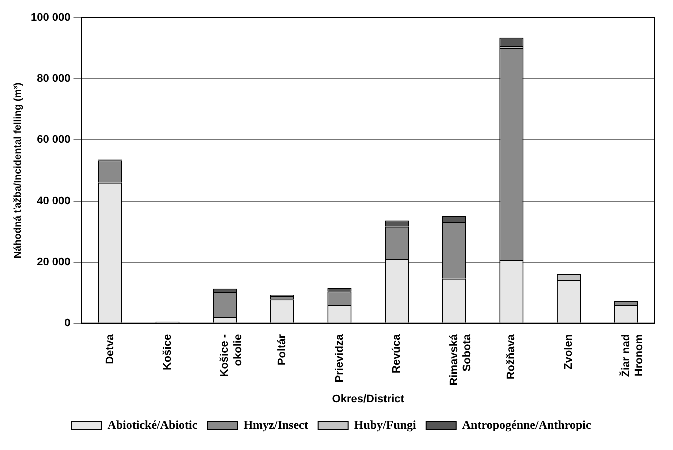 The image size is (673, 450). Describe the element at coordinates (54, 201) in the screenshot. I see `y-tick-label: 40 000` at that location.